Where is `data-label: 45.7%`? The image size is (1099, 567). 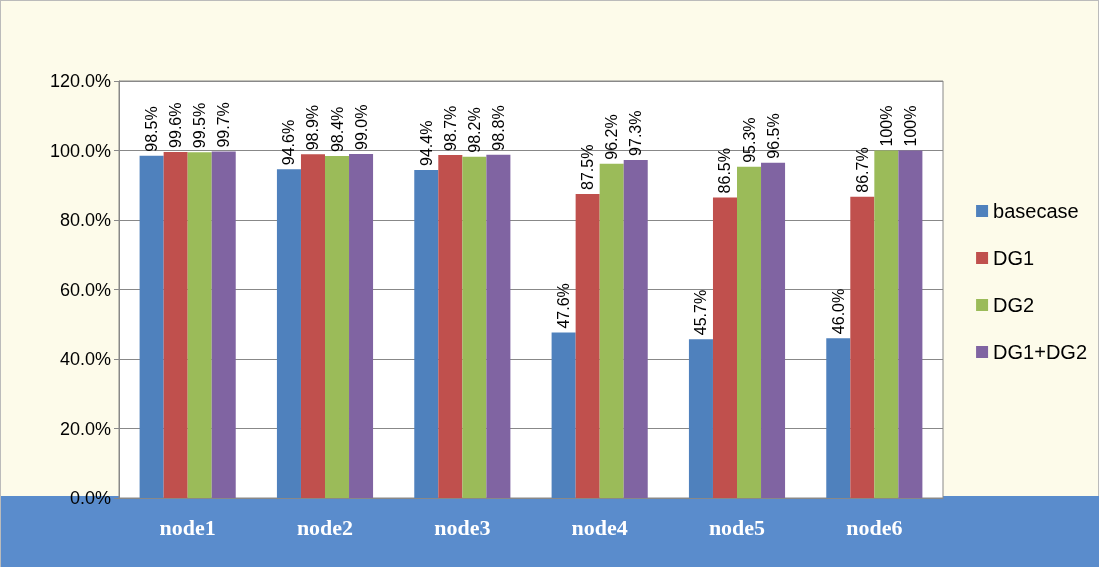 data-label: 45.7% is located at coordinates (701, 312).